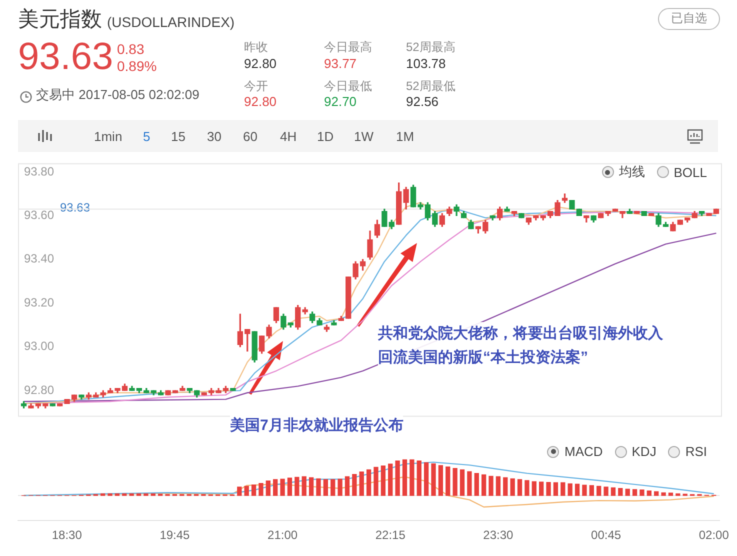 This screenshot has height=556, width=737. I want to click on text: KDJ, so click(644, 451).